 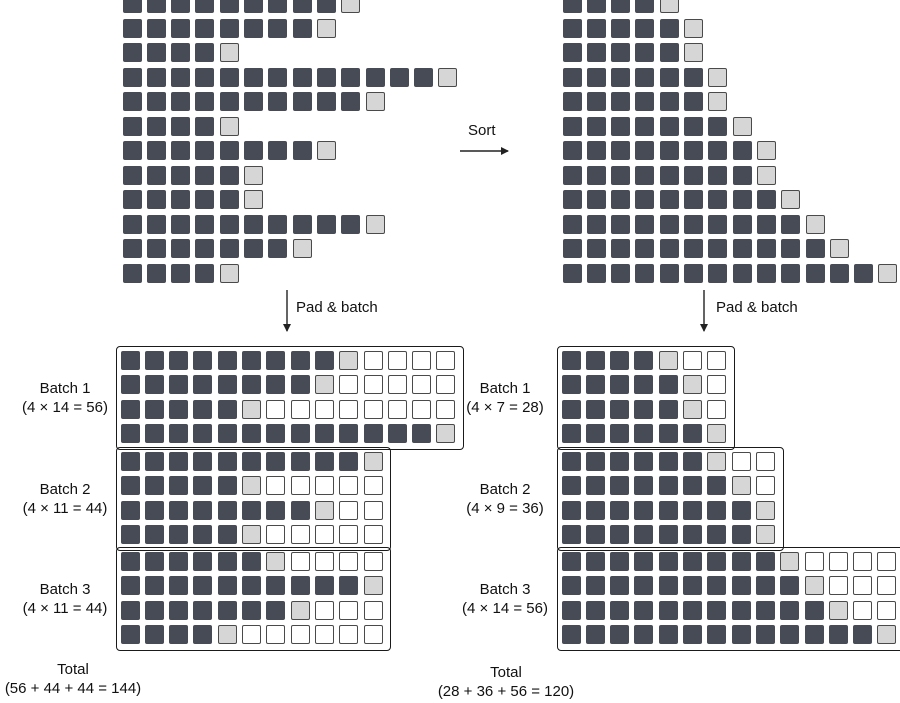 I want to click on batch-2-label: Batch 2 (4 × 9 = 36), so click(x=505, y=499).